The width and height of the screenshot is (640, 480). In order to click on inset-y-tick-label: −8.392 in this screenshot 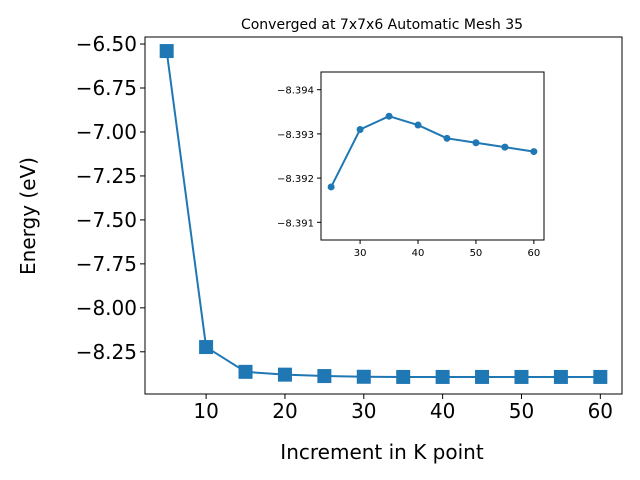, I will do `click(295, 179)`.